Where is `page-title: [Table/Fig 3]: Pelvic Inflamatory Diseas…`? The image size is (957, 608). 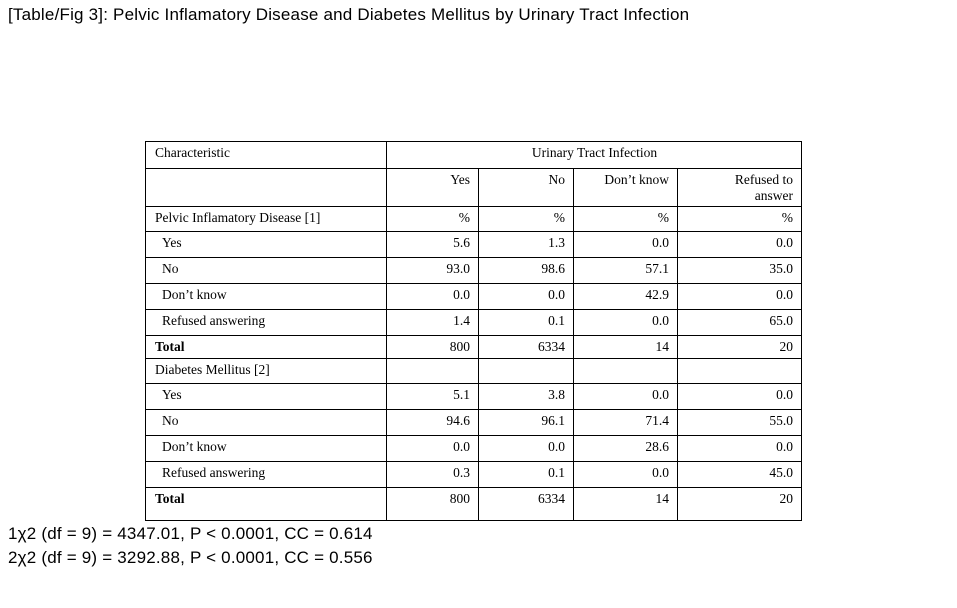
page-title: [Table/Fig 3]: Pelvic Inflamatory Diseas… is located at coordinates (349, 14).